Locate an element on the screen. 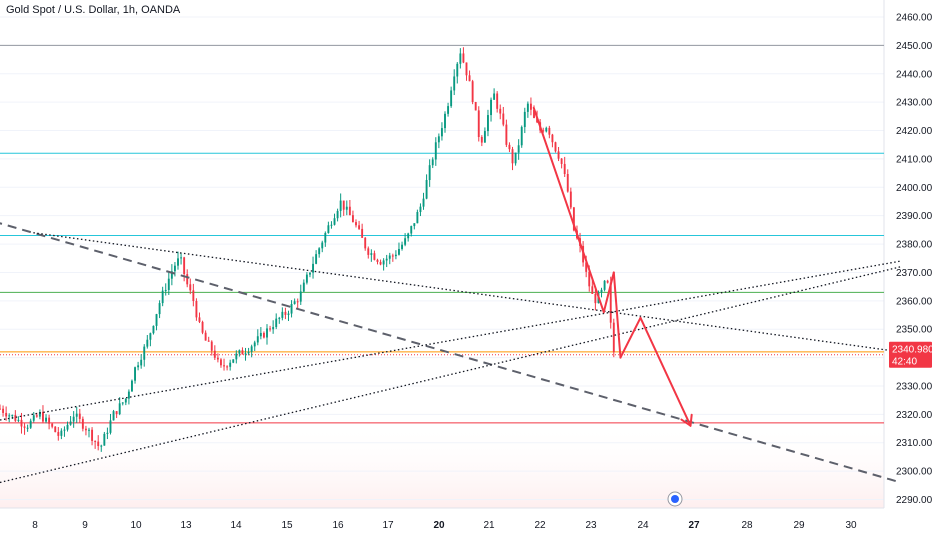 This screenshot has height=550, width=932. x-tick-label: 28 is located at coordinates (747, 525).